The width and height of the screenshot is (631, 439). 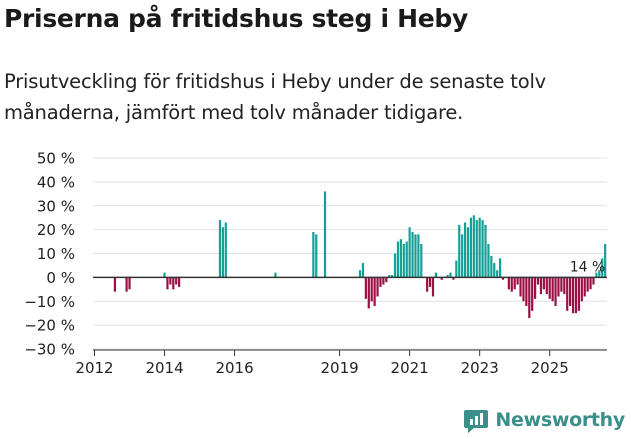 What do you see at coordinates (236, 18) in the screenshot?
I see `chart-title: Priserna på fritidshus steg i Heby` at bounding box center [236, 18].